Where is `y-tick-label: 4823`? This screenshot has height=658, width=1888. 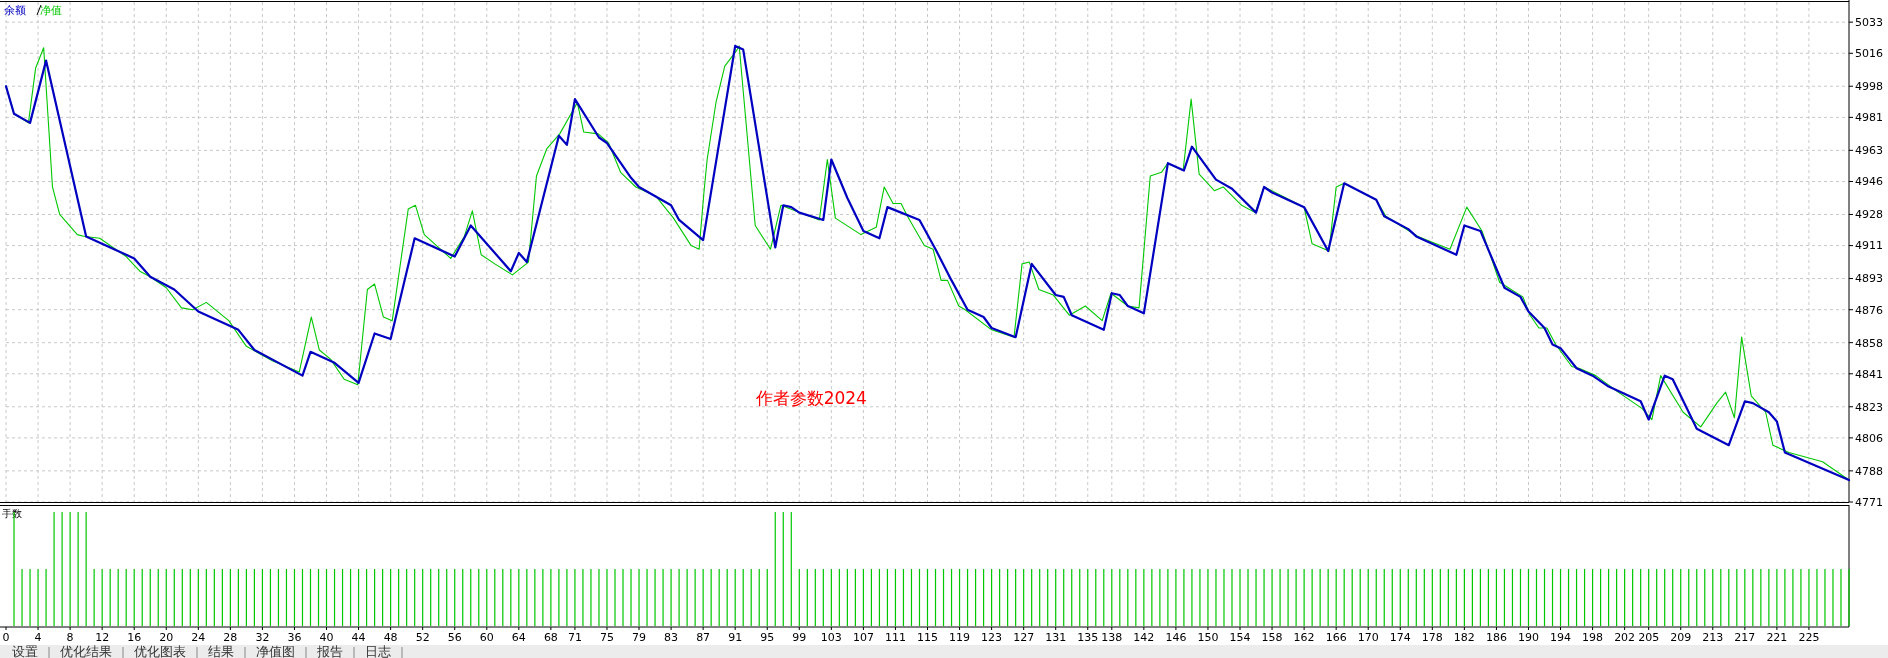
y-tick-label: 4823 is located at coordinates (1869, 407).